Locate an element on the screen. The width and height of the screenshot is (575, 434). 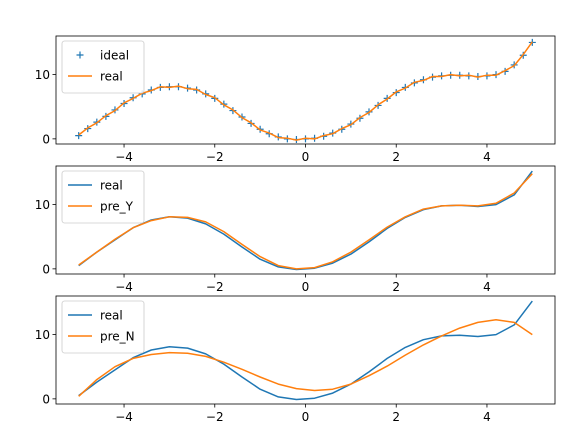
legend-entry-ideal-label: ideal is located at coordinates (114, 56).